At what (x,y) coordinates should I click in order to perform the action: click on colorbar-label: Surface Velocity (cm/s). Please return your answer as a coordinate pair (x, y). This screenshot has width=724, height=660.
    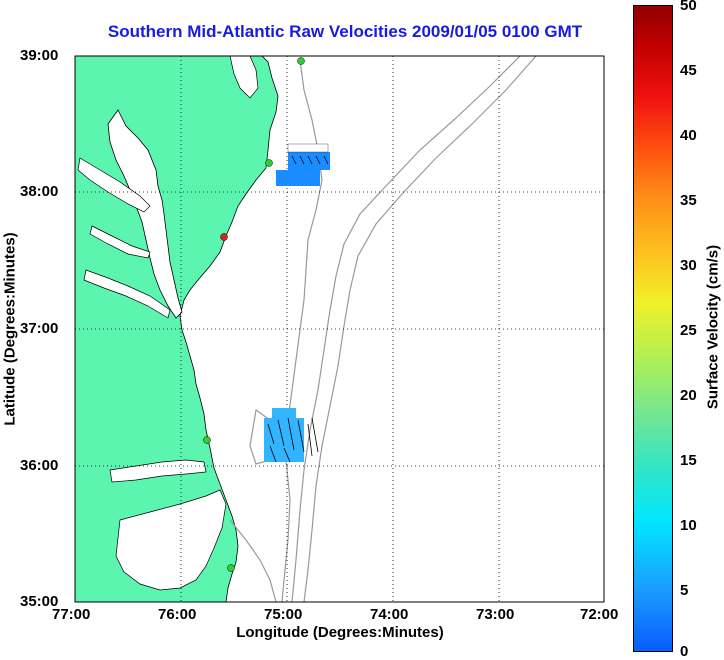
    Looking at the image, I should click on (713, 327).